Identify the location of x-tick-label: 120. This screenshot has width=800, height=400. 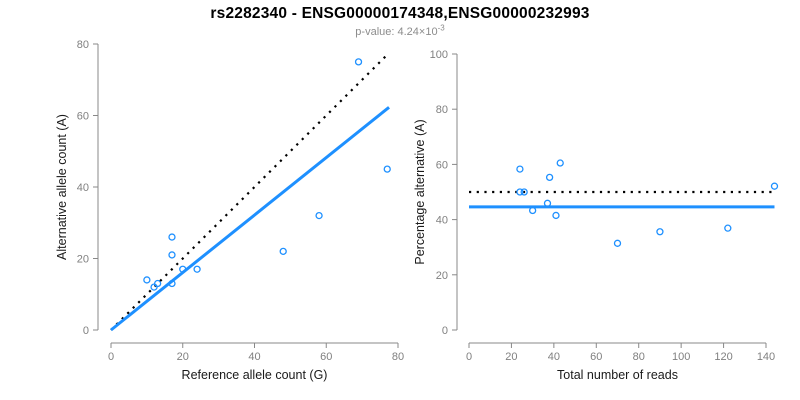
(723, 357).